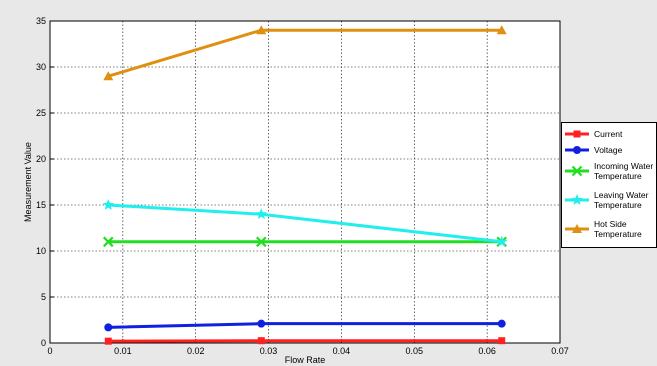 The width and height of the screenshot is (657, 366). Describe the element at coordinates (269, 351) in the screenshot. I see `x-tick-label: 0.03` at that location.